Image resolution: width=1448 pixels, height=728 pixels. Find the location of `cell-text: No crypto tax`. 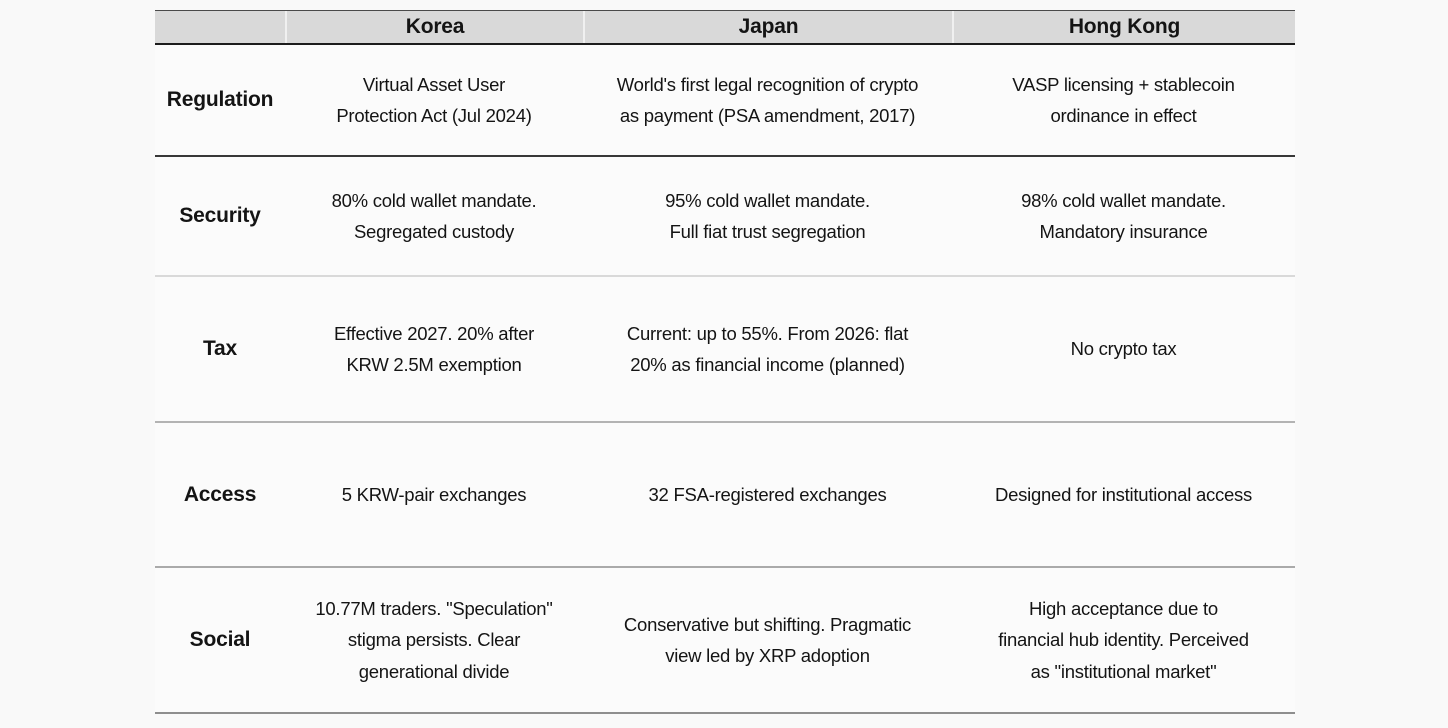

cell-text: No crypto tax is located at coordinates (1123, 349).